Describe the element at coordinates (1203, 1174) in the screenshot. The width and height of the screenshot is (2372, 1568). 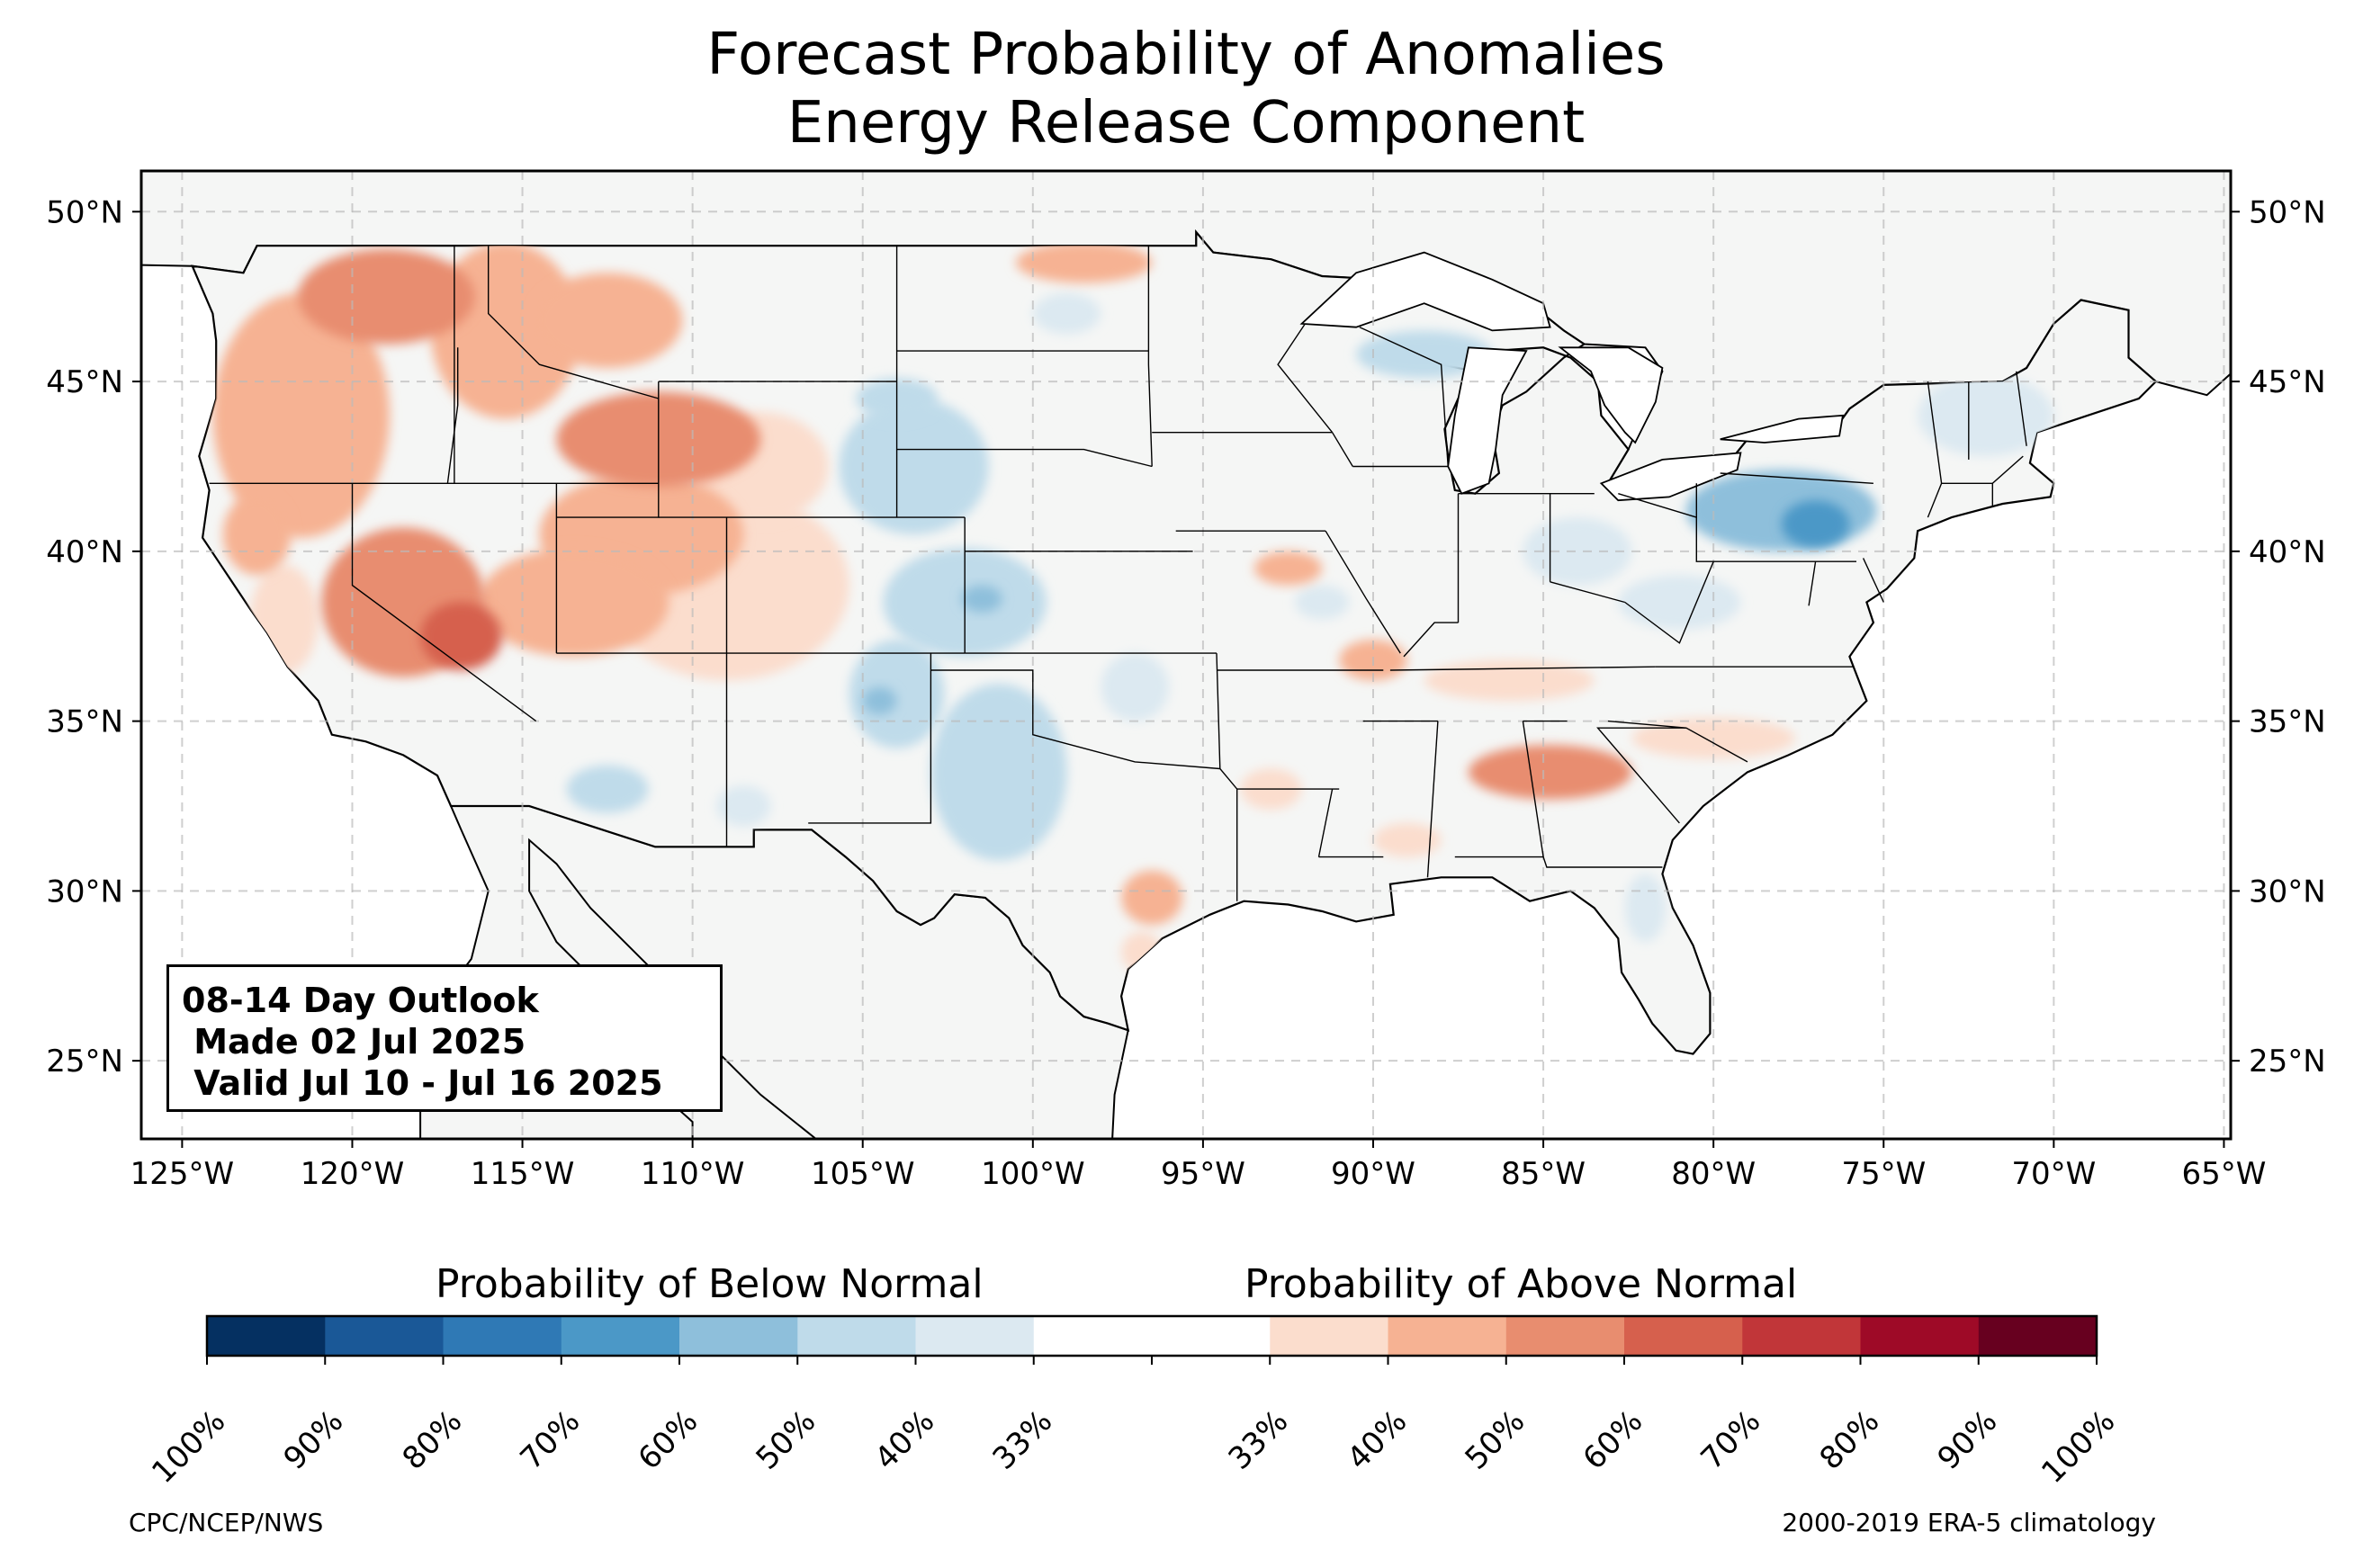
I see `lon-tick-label: 95°W` at that location.